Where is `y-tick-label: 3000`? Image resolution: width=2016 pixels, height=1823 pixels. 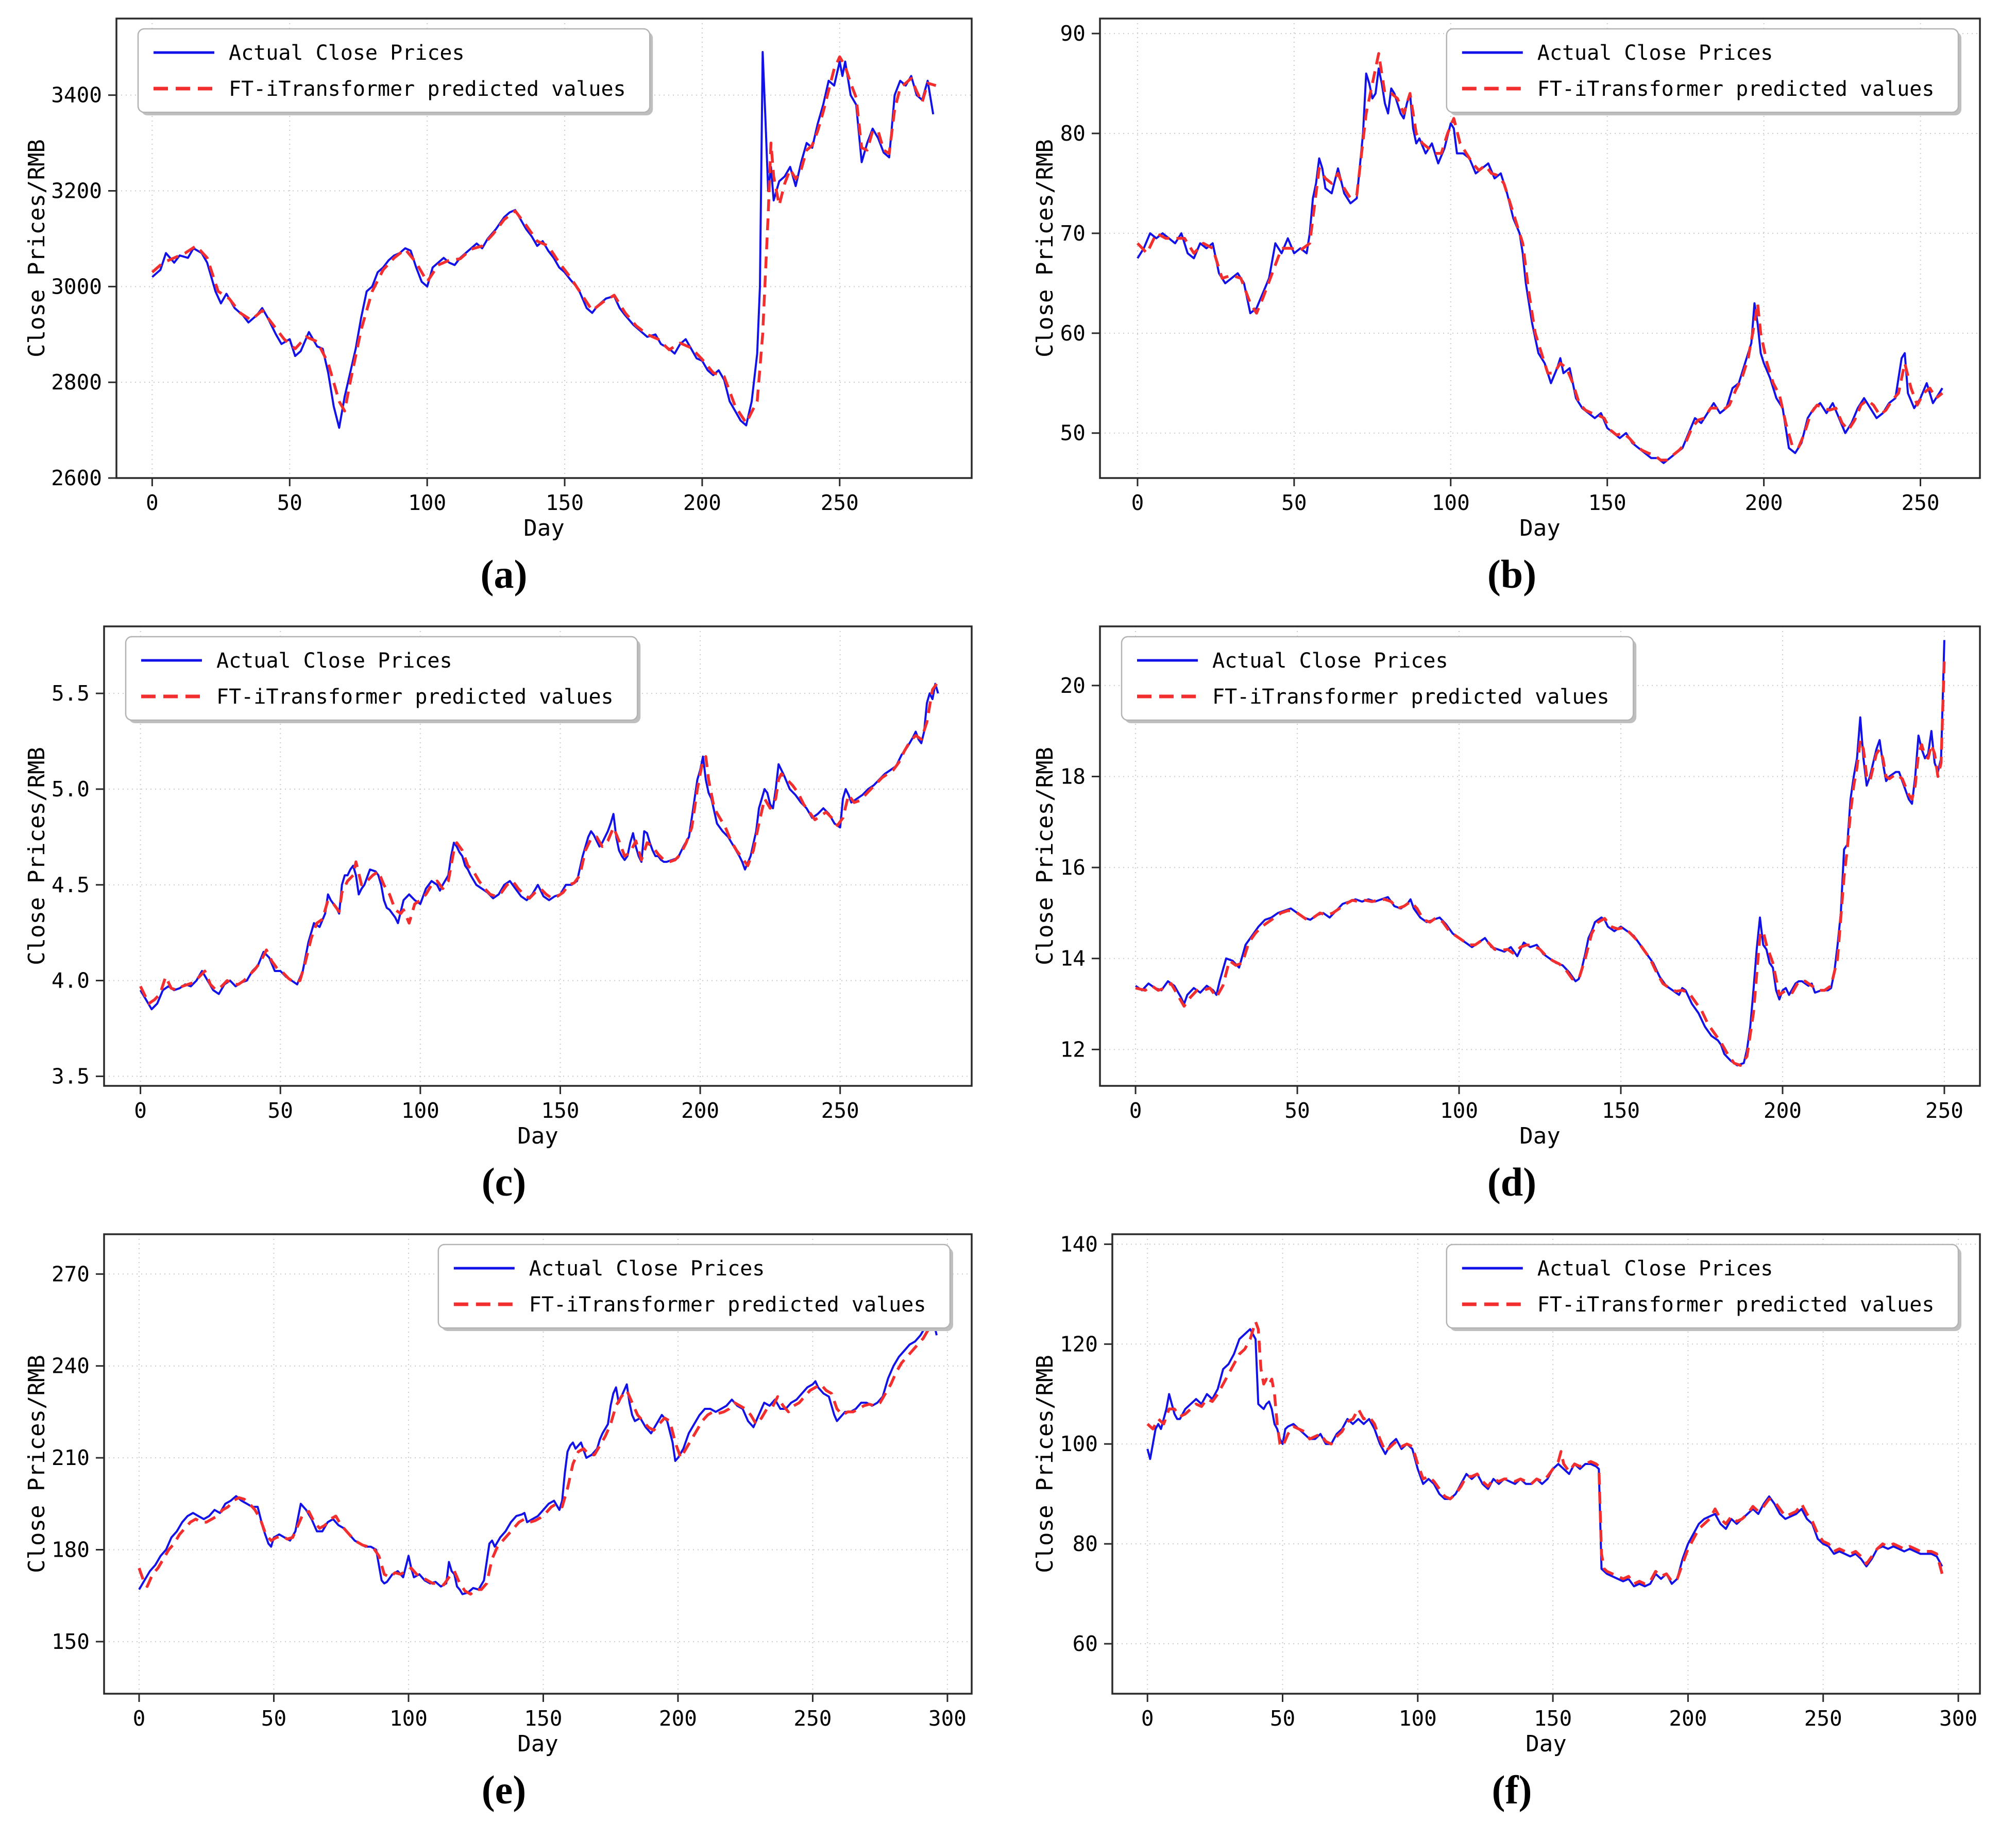 y-tick-label: 3000 is located at coordinates (76, 286).